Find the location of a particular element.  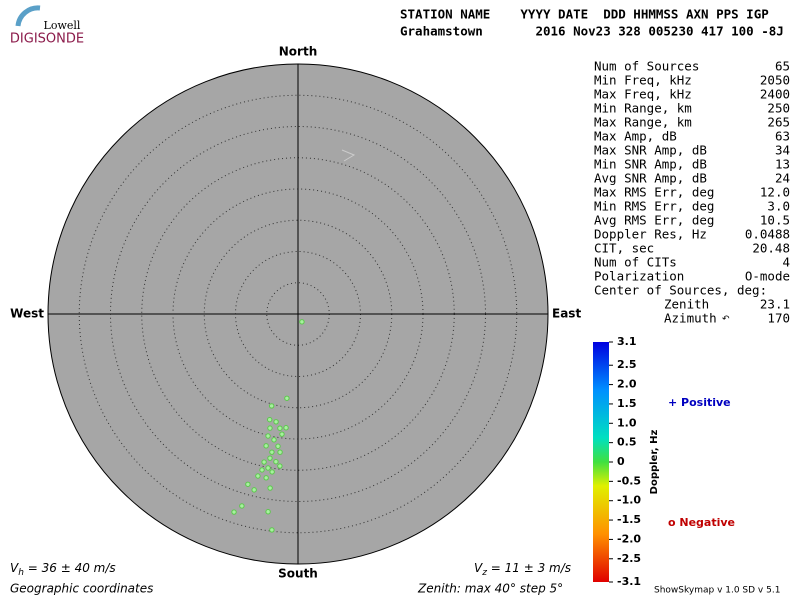

colorbar-tick-label: 3.1 is located at coordinates (627, 341).